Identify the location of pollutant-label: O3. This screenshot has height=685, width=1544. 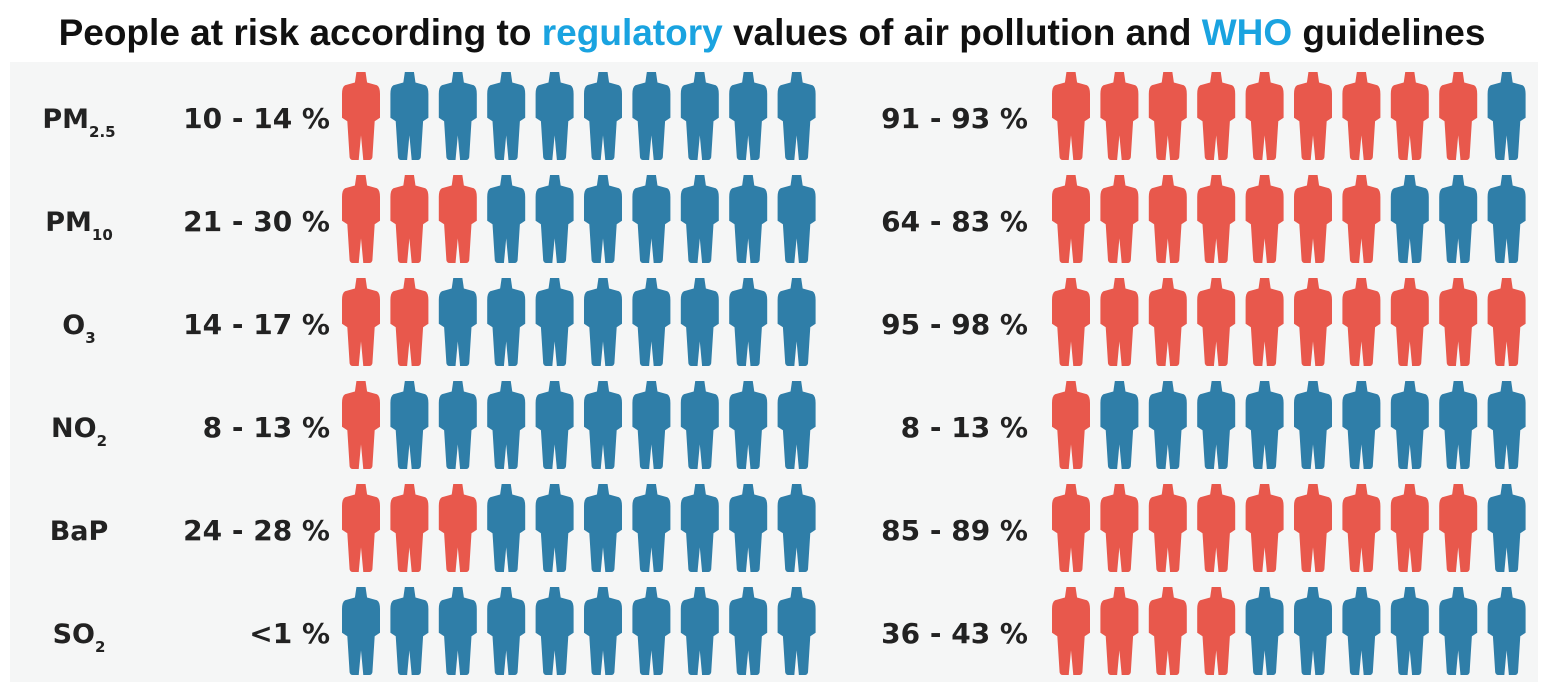
(78, 328).